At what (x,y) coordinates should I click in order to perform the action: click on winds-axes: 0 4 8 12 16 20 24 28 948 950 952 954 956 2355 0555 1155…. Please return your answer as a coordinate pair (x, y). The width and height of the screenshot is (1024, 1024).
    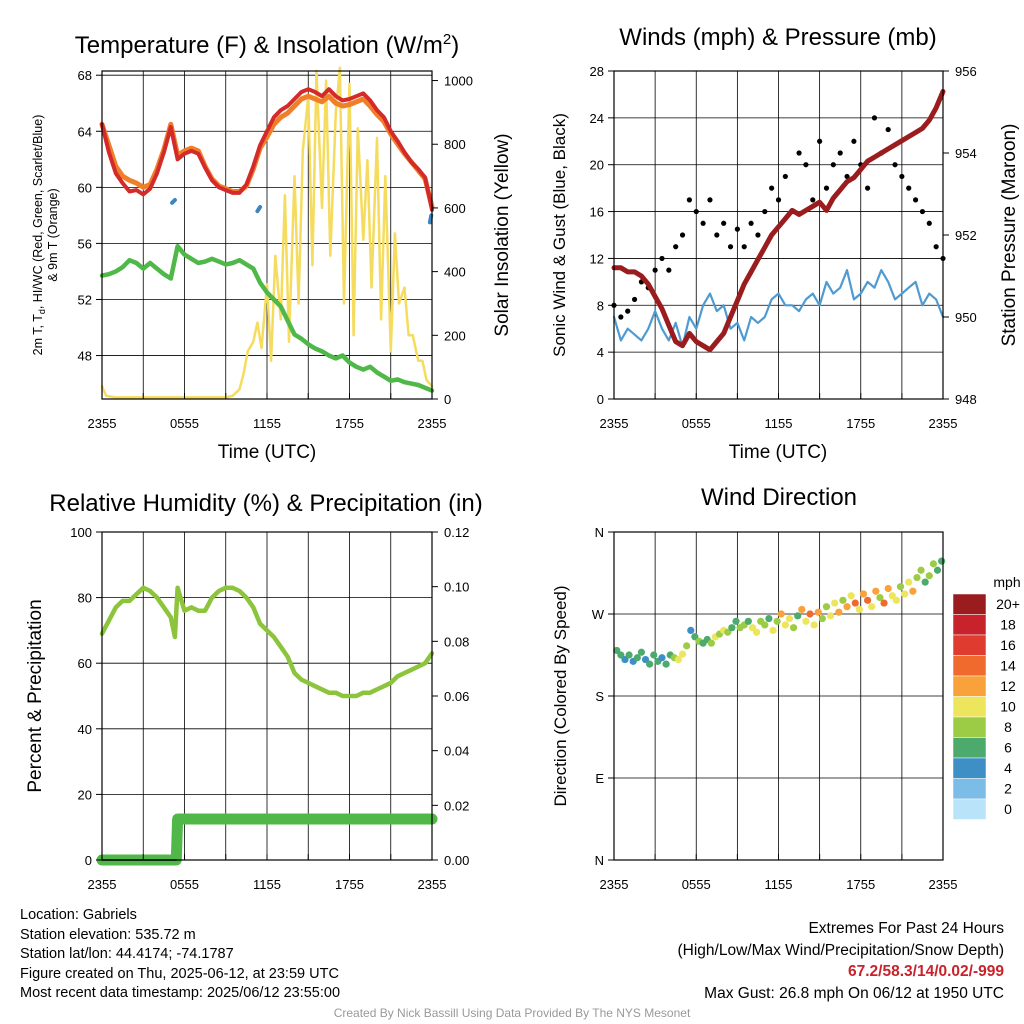
    Looking at the image, I should click on (783, 247).